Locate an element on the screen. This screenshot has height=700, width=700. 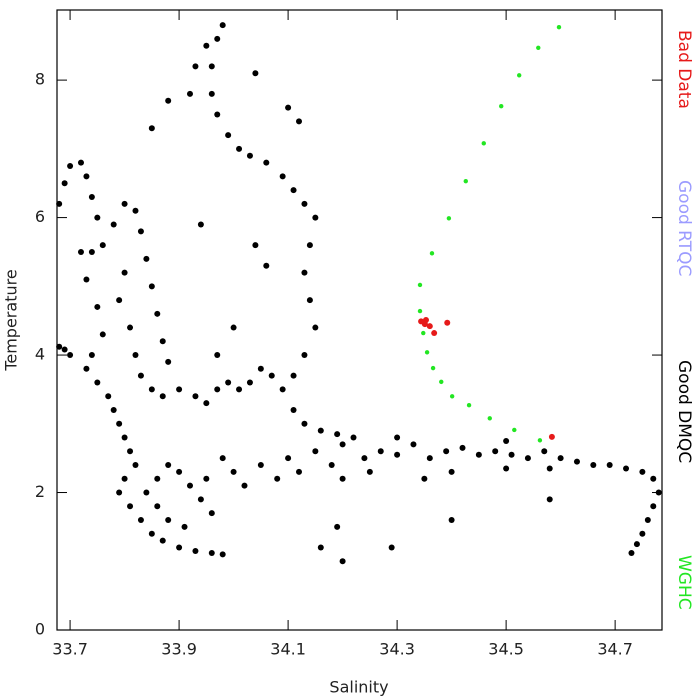
y-axis-label: Temperature is located at coordinates (11, 320).